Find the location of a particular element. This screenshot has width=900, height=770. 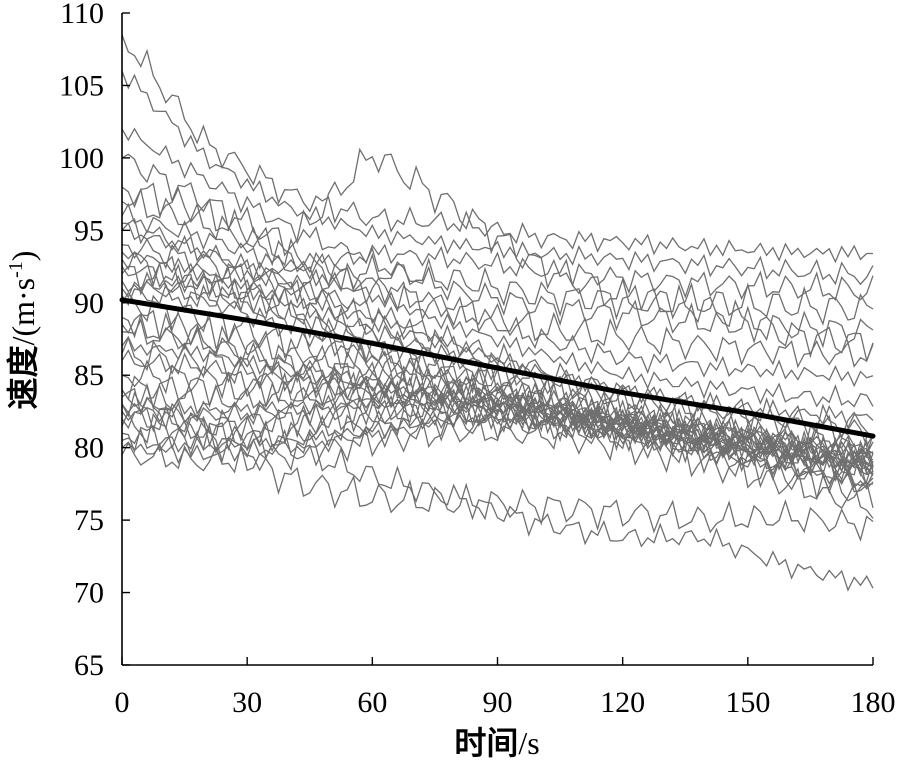

x-tick-label-30: 30 is located at coordinates (247, 702).